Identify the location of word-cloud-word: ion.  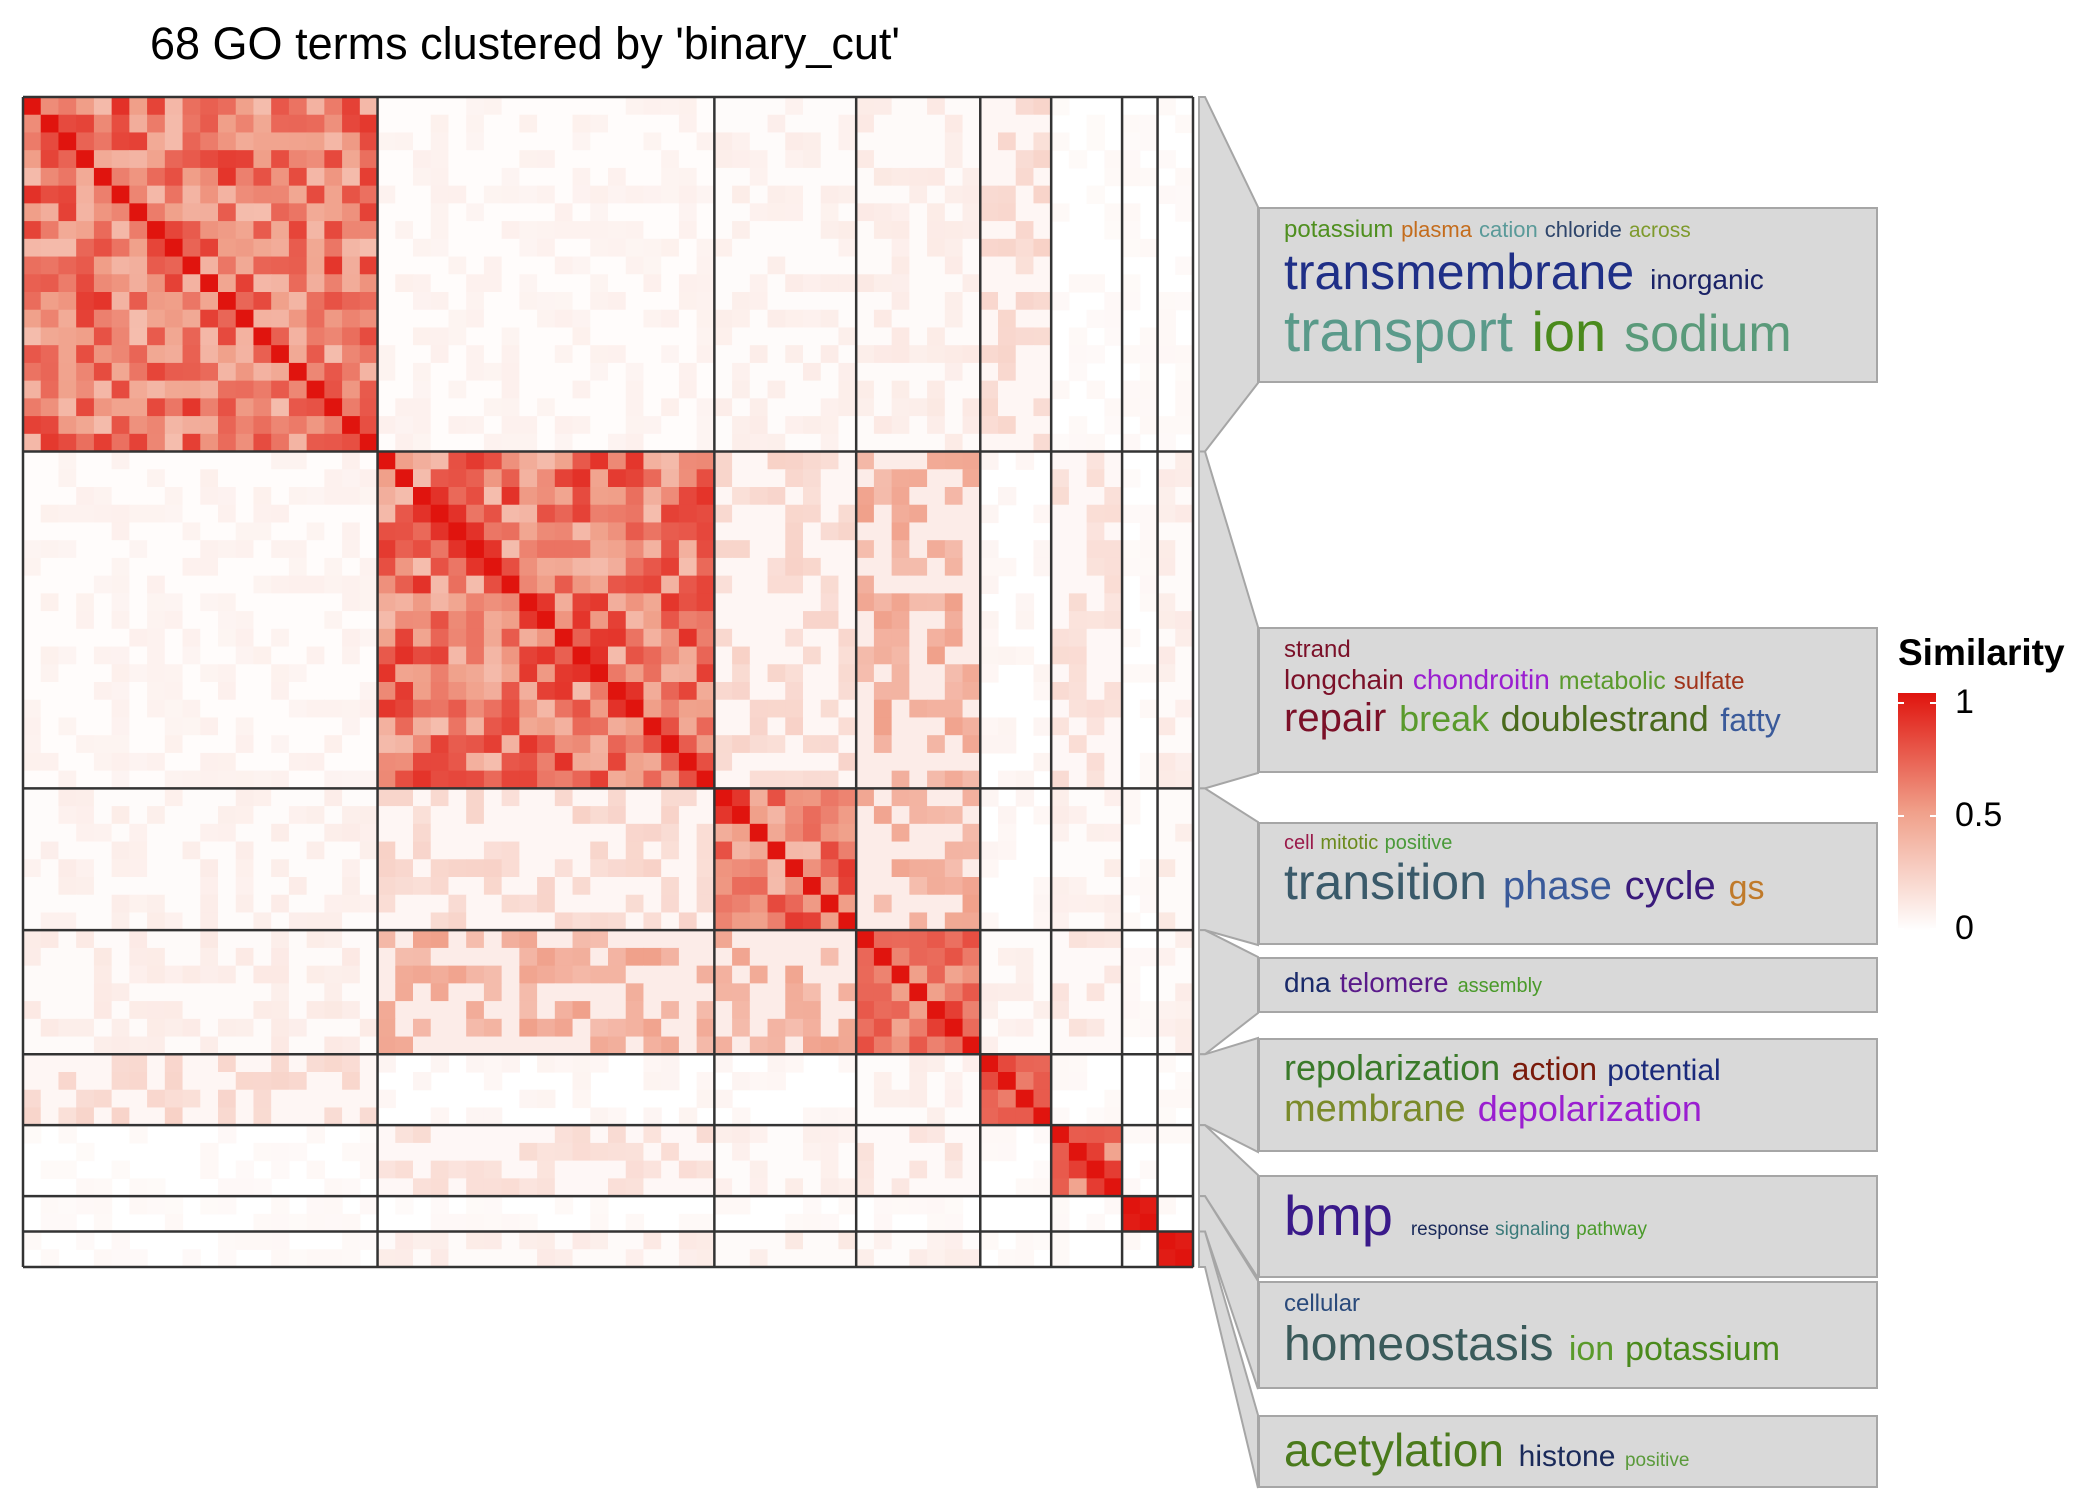
(1591, 1348).